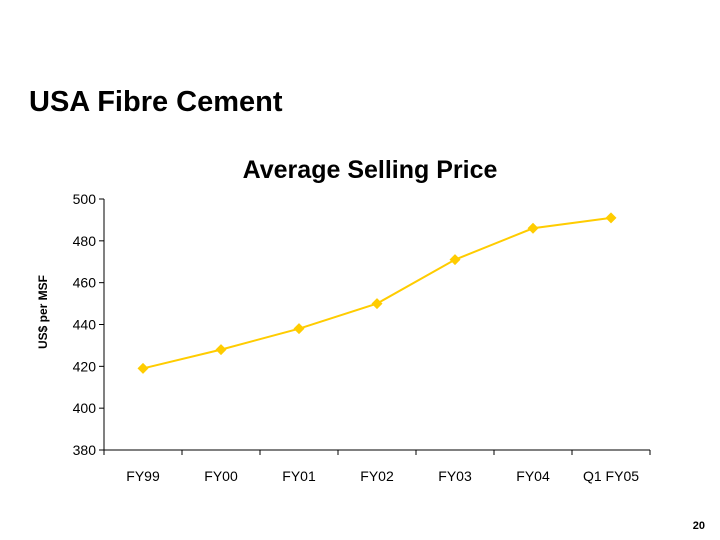 Image resolution: width=720 pixels, height=540 pixels. Describe the element at coordinates (85, 241) in the screenshot. I see `y-tick-label: 480` at that location.